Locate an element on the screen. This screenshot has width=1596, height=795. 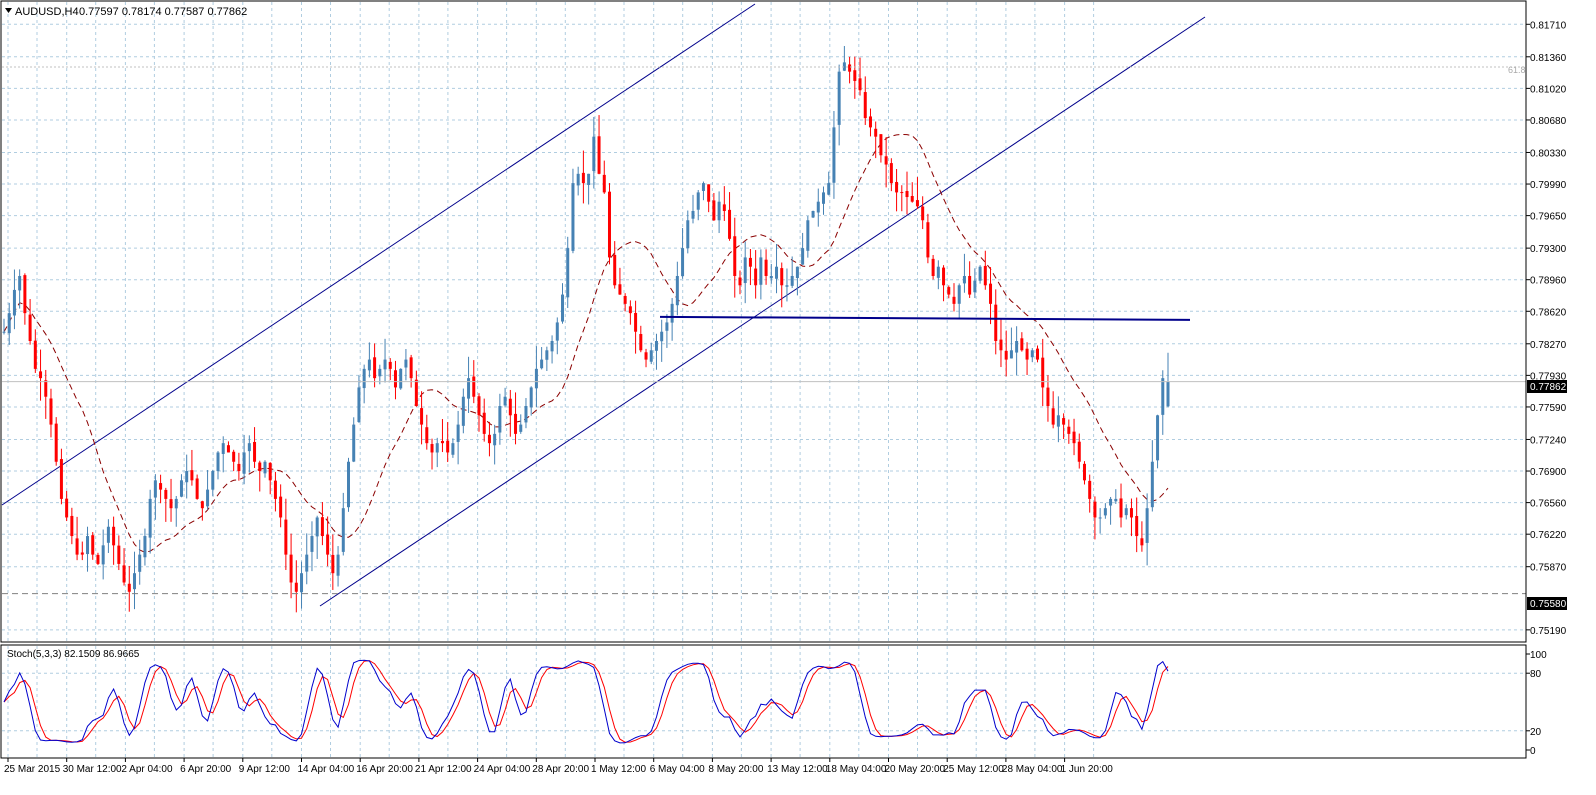
time-tick-label: 30 Mar 12:00 is located at coordinates (92, 769).